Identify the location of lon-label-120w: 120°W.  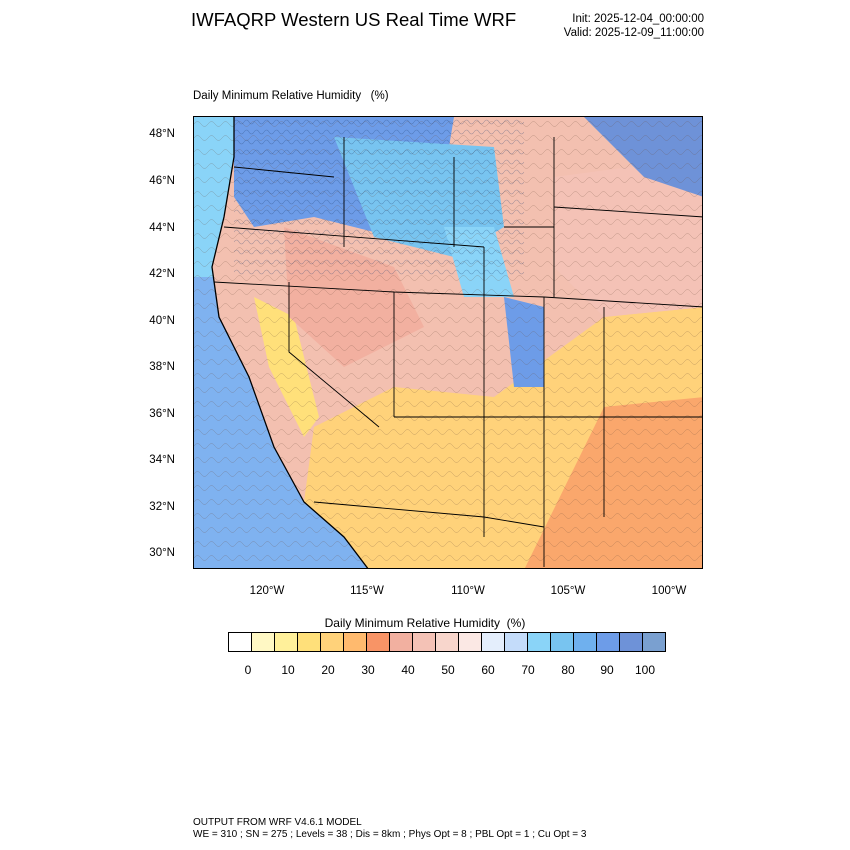
(267, 591).